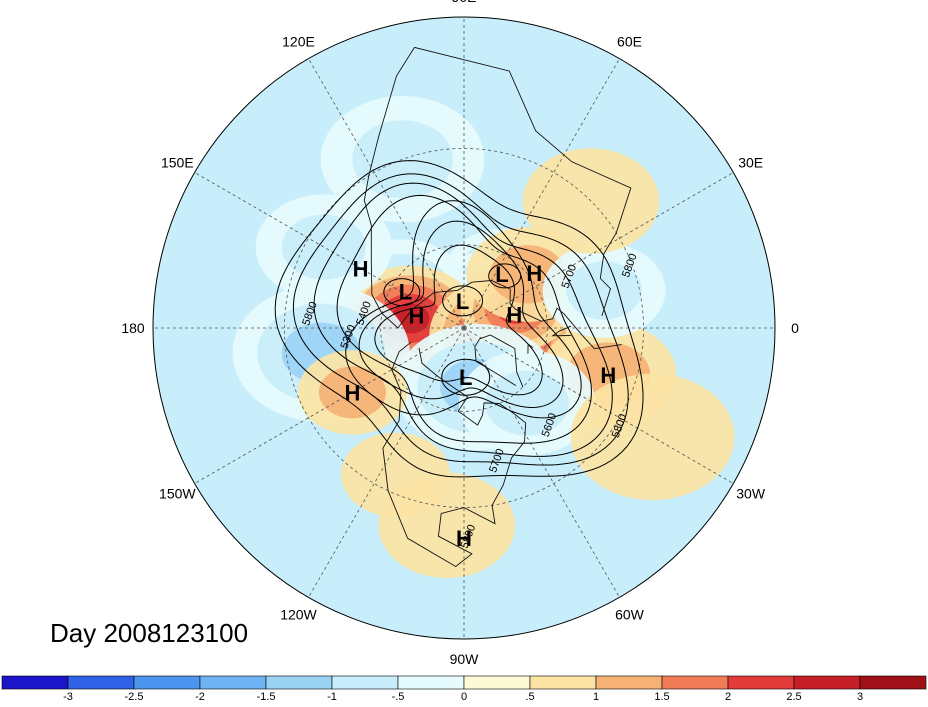  What do you see at coordinates (200, 696) in the screenshot?
I see `colorbar-tick-label: -2` at bounding box center [200, 696].